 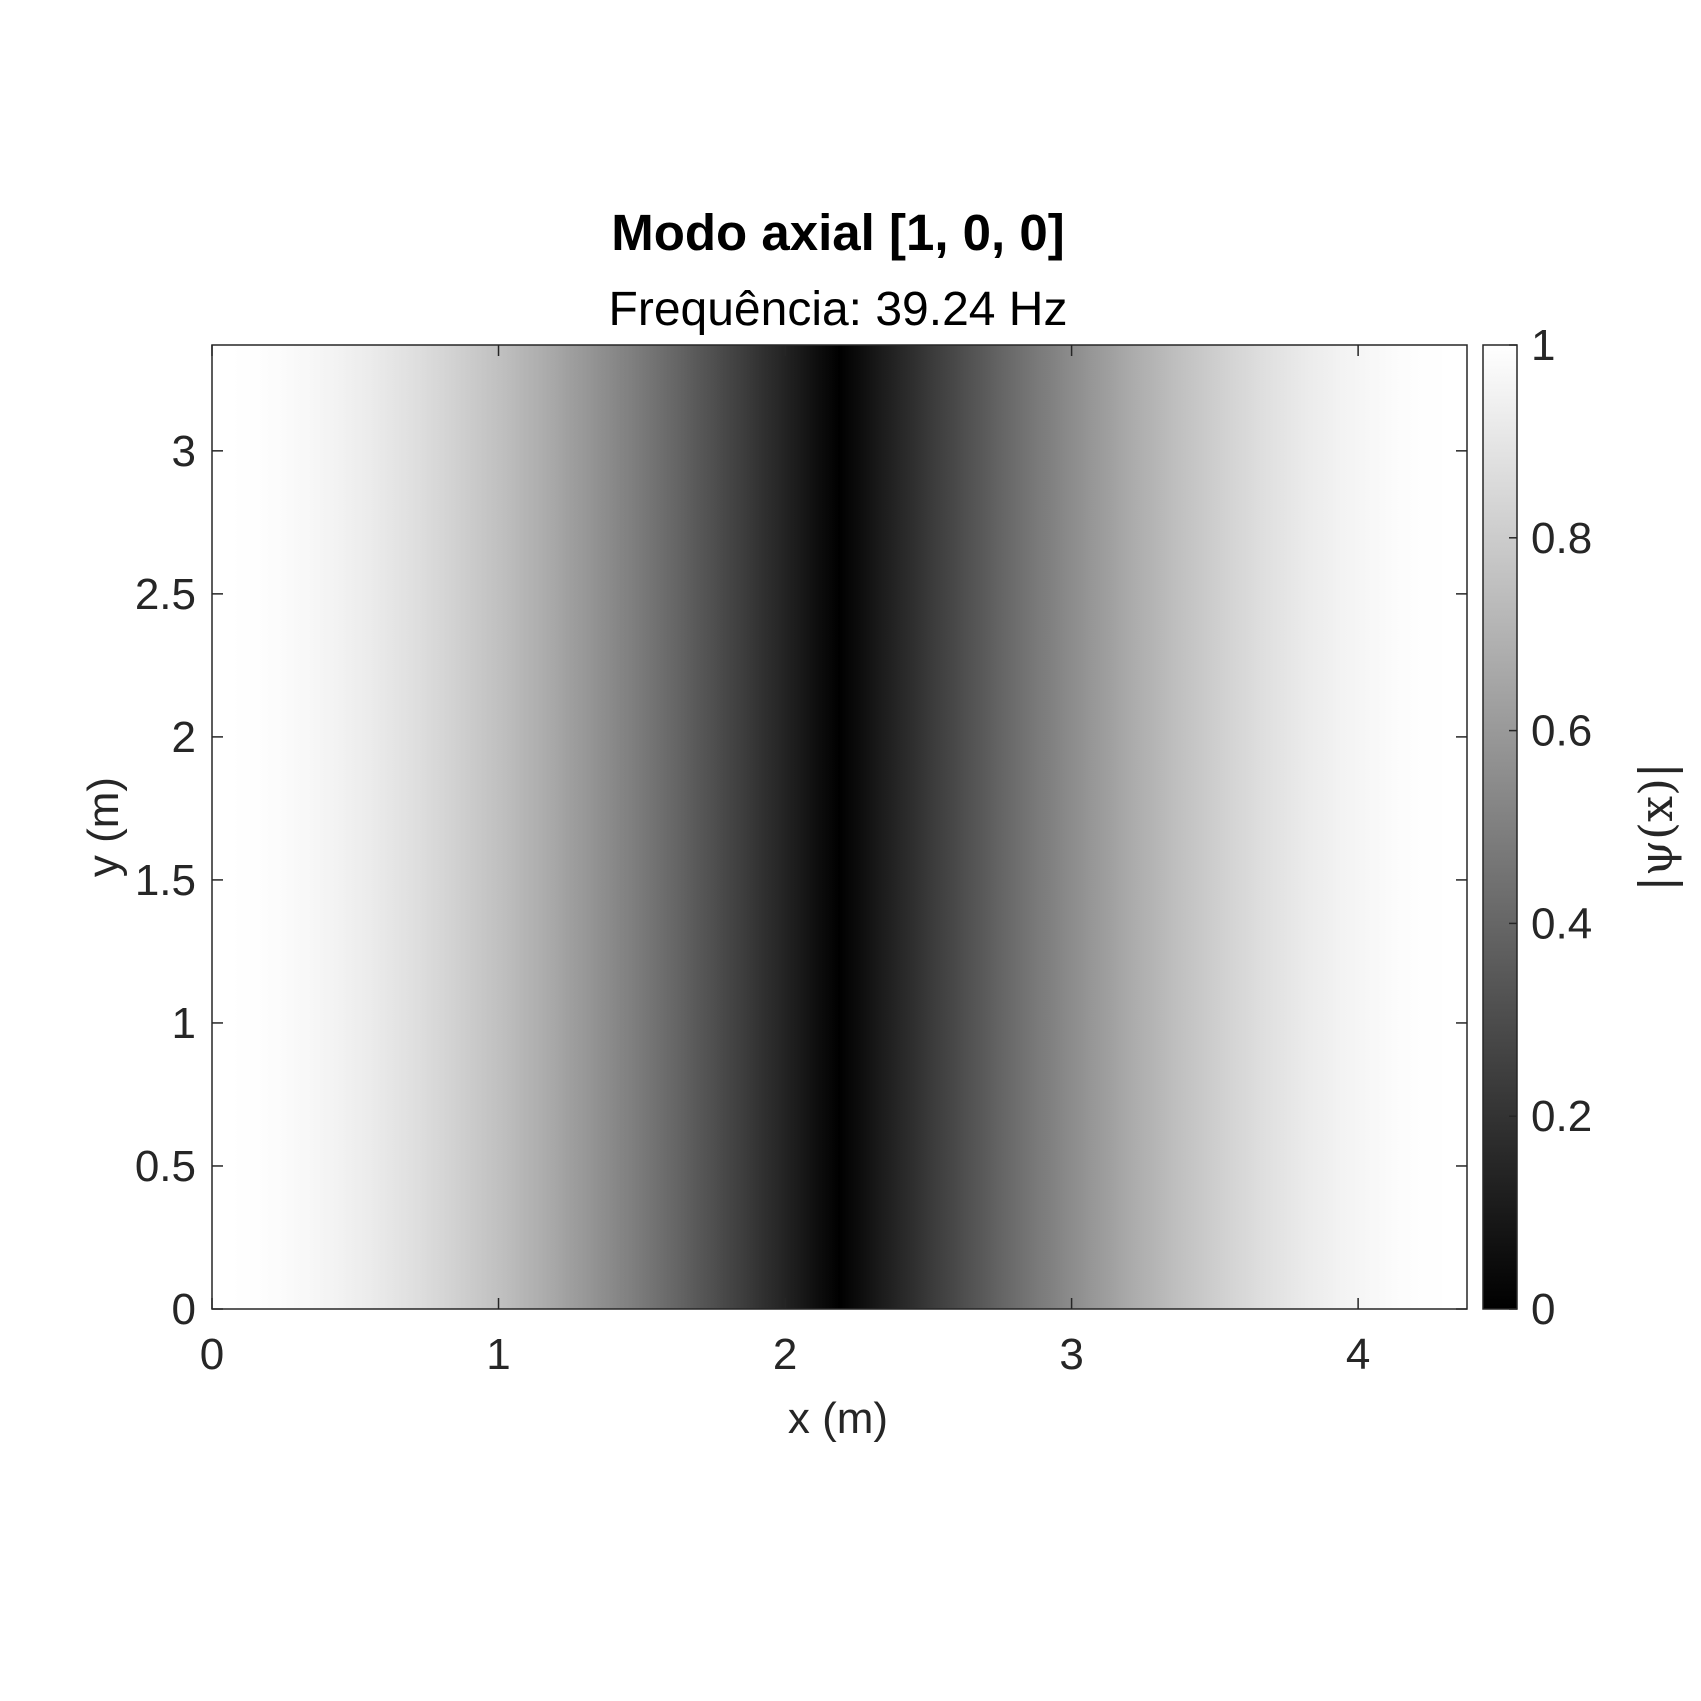 I want to click on chart-title: Modo axial [1, 0, 0], so click(x=837, y=232).